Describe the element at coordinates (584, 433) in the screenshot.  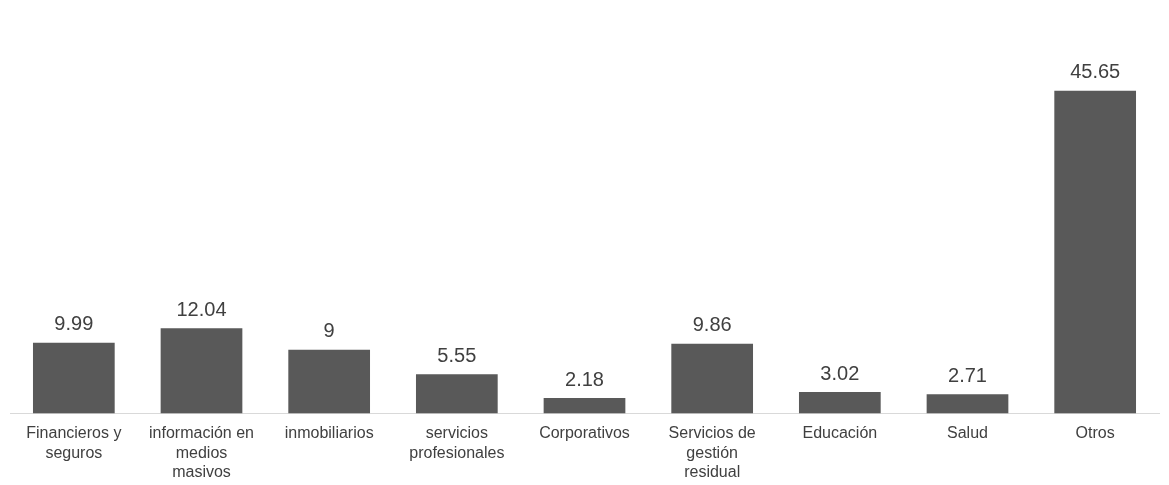
I see `x-tick-label: Corporativos` at that location.